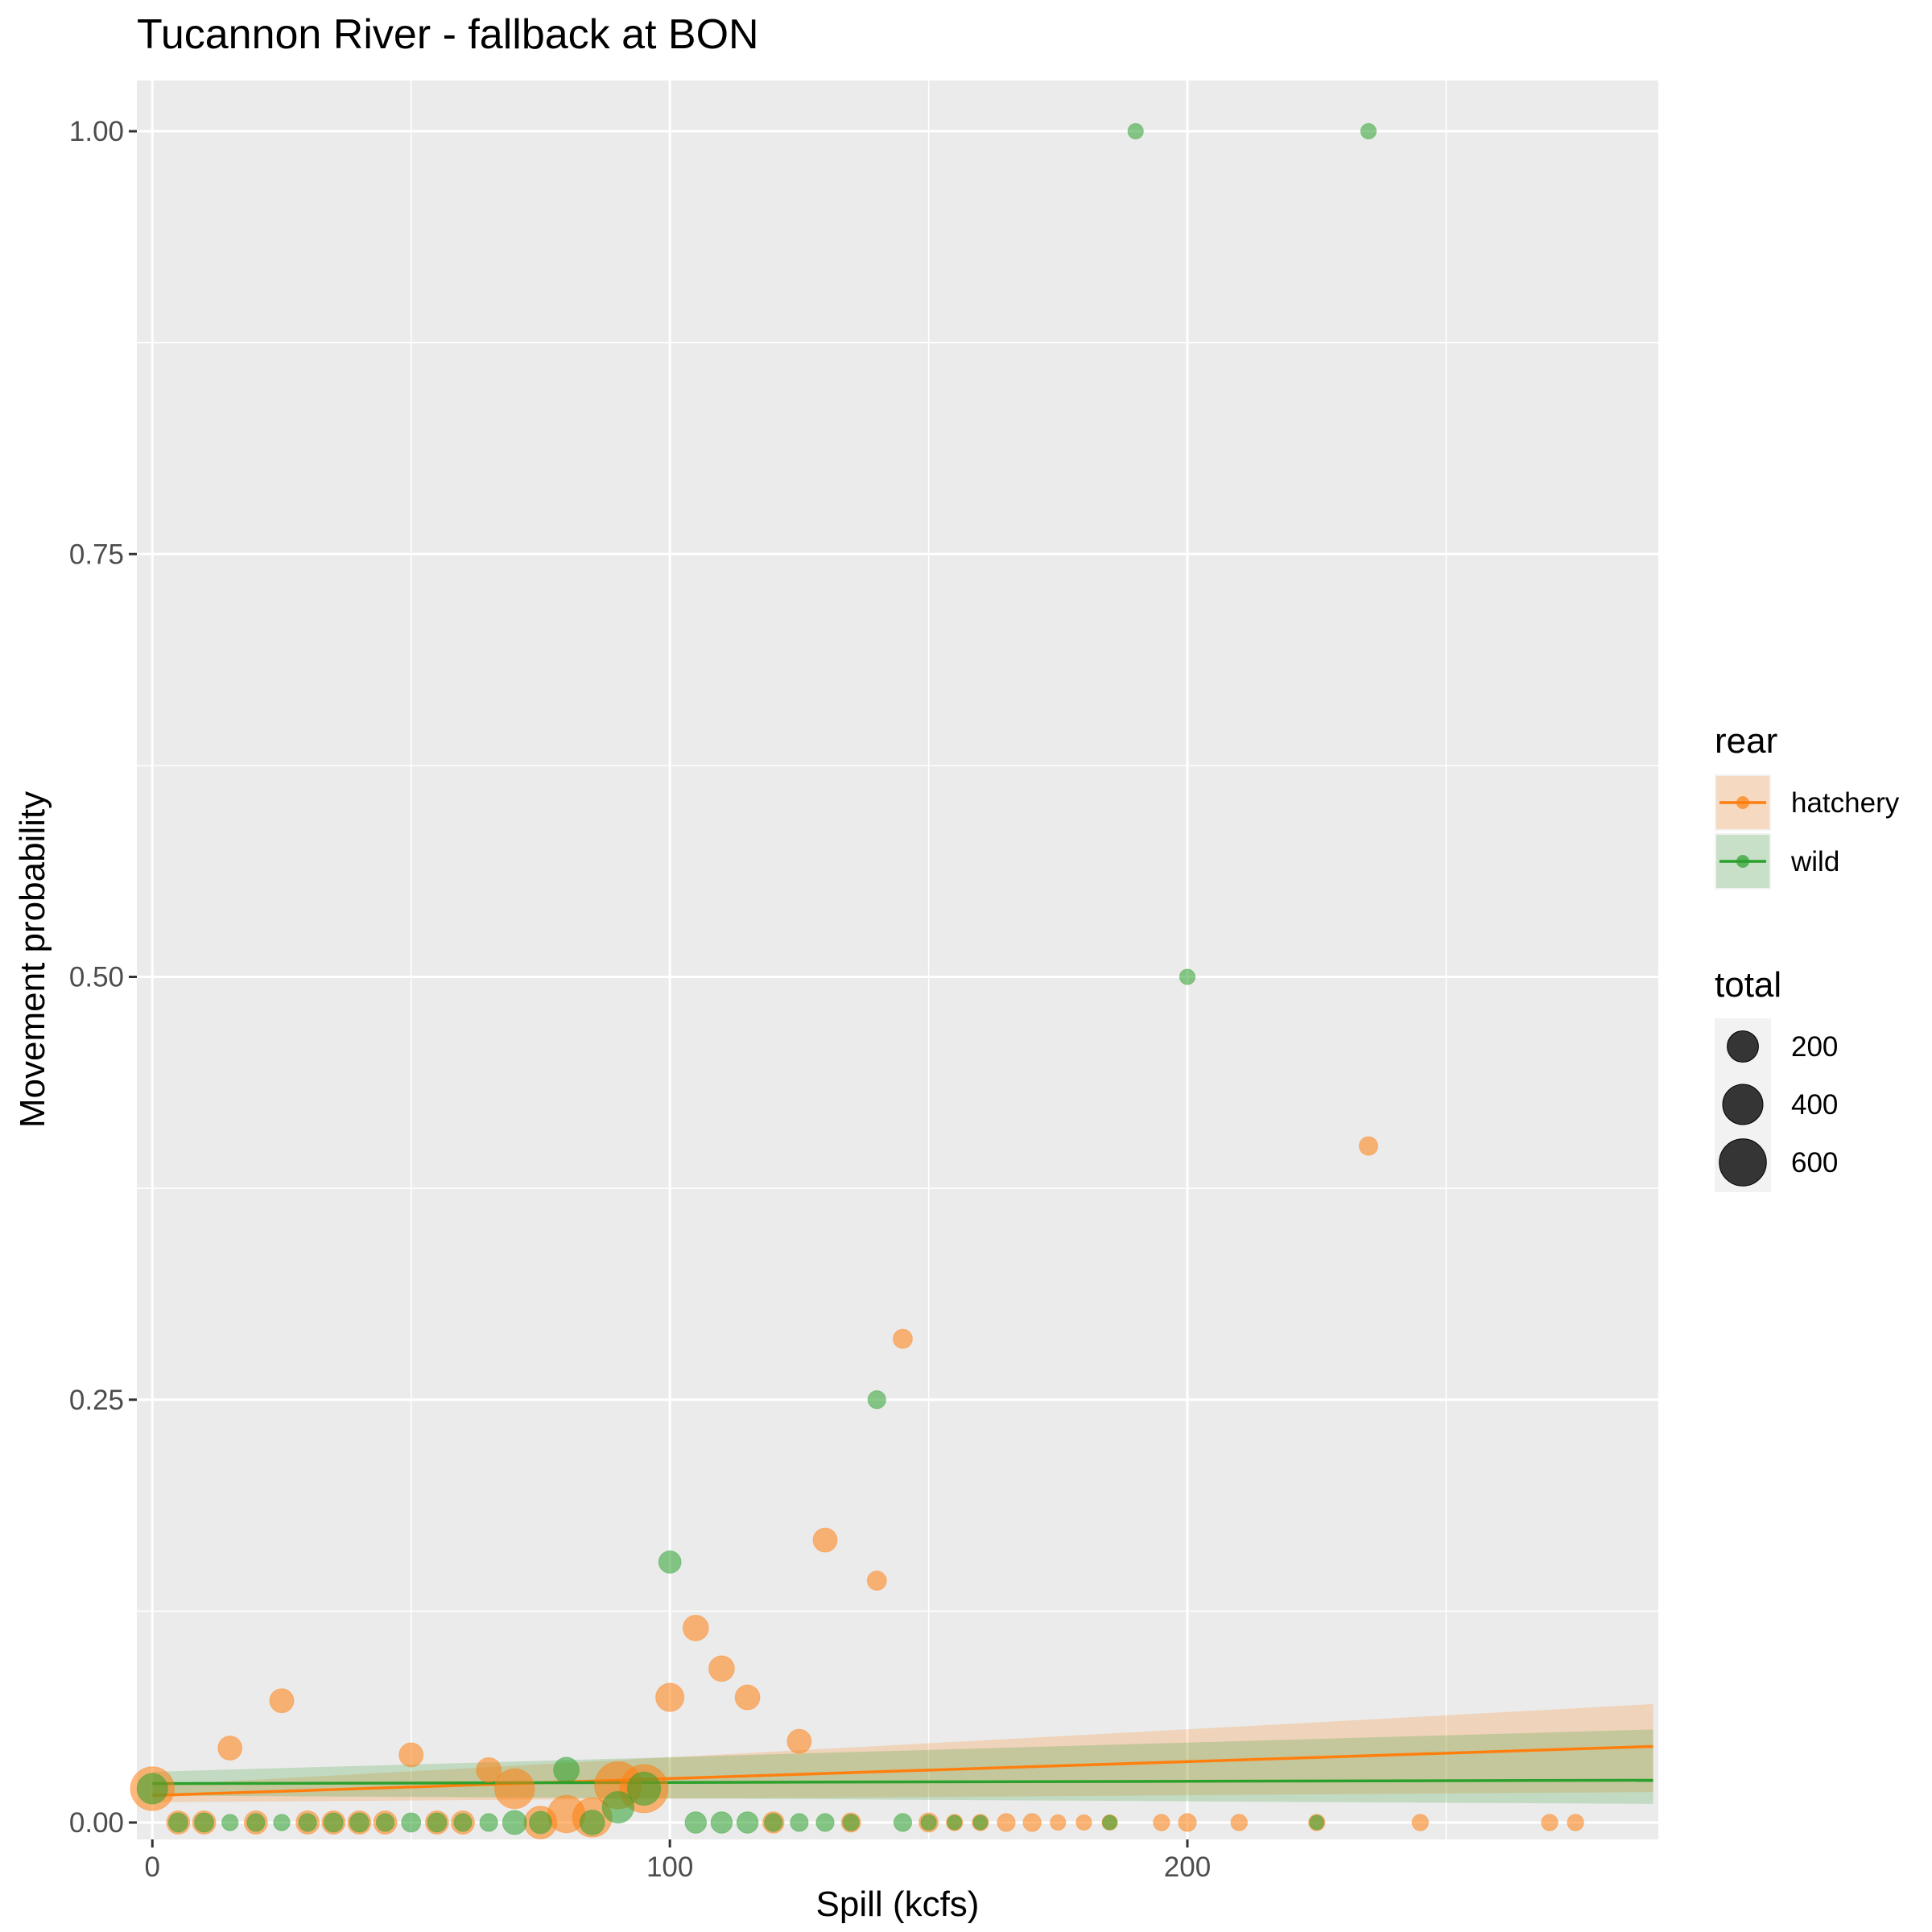 Image resolution: width=1932 pixels, height=1932 pixels. Describe the element at coordinates (96, 1823) in the screenshot. I see `y-tick-label: 0.00` at that location.